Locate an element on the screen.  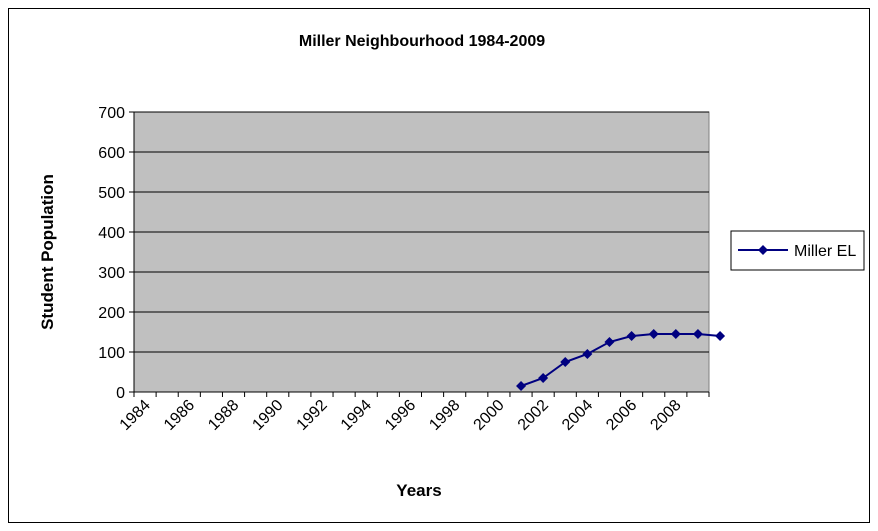
y-tick-label: 500 is located at coordinates (111, 193).